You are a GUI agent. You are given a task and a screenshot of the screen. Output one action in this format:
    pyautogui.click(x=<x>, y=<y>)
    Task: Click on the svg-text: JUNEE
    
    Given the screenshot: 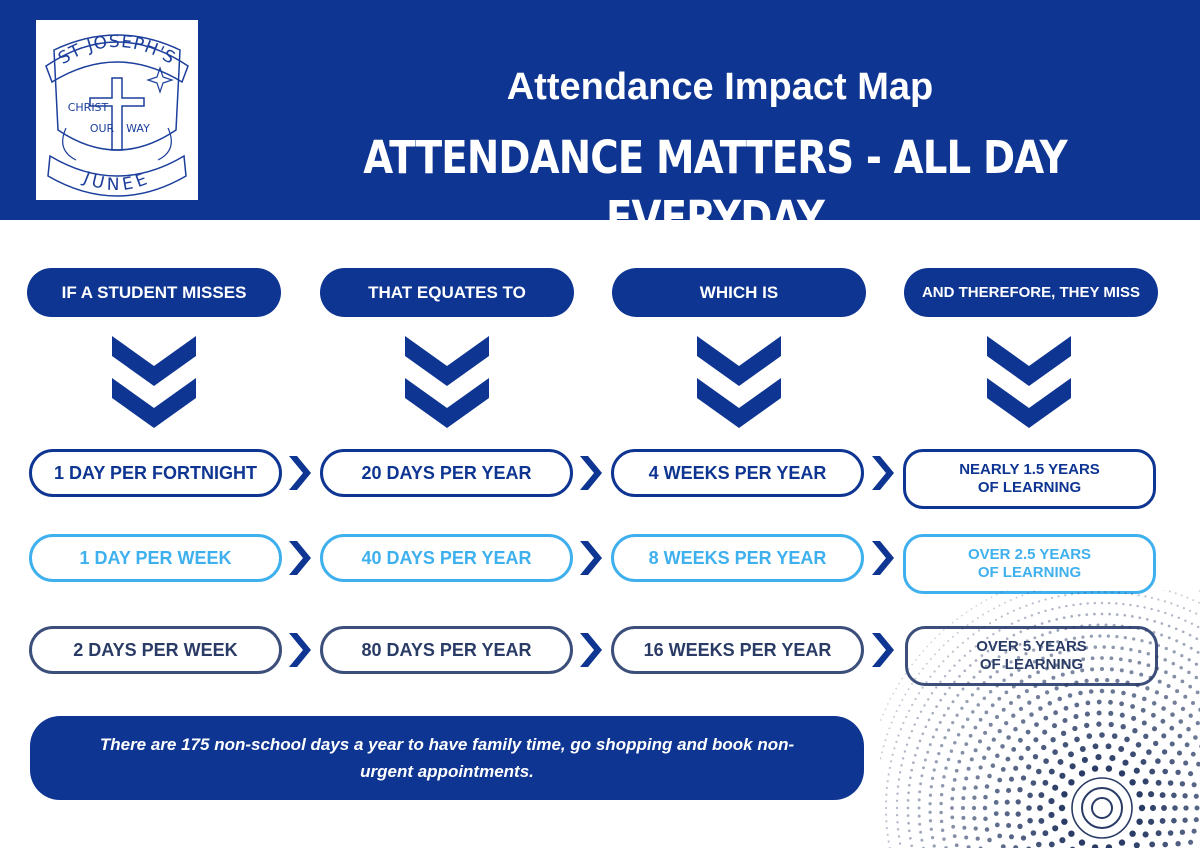 What is the action you would take?
    pyautogui.click(x=117, y=181)
    